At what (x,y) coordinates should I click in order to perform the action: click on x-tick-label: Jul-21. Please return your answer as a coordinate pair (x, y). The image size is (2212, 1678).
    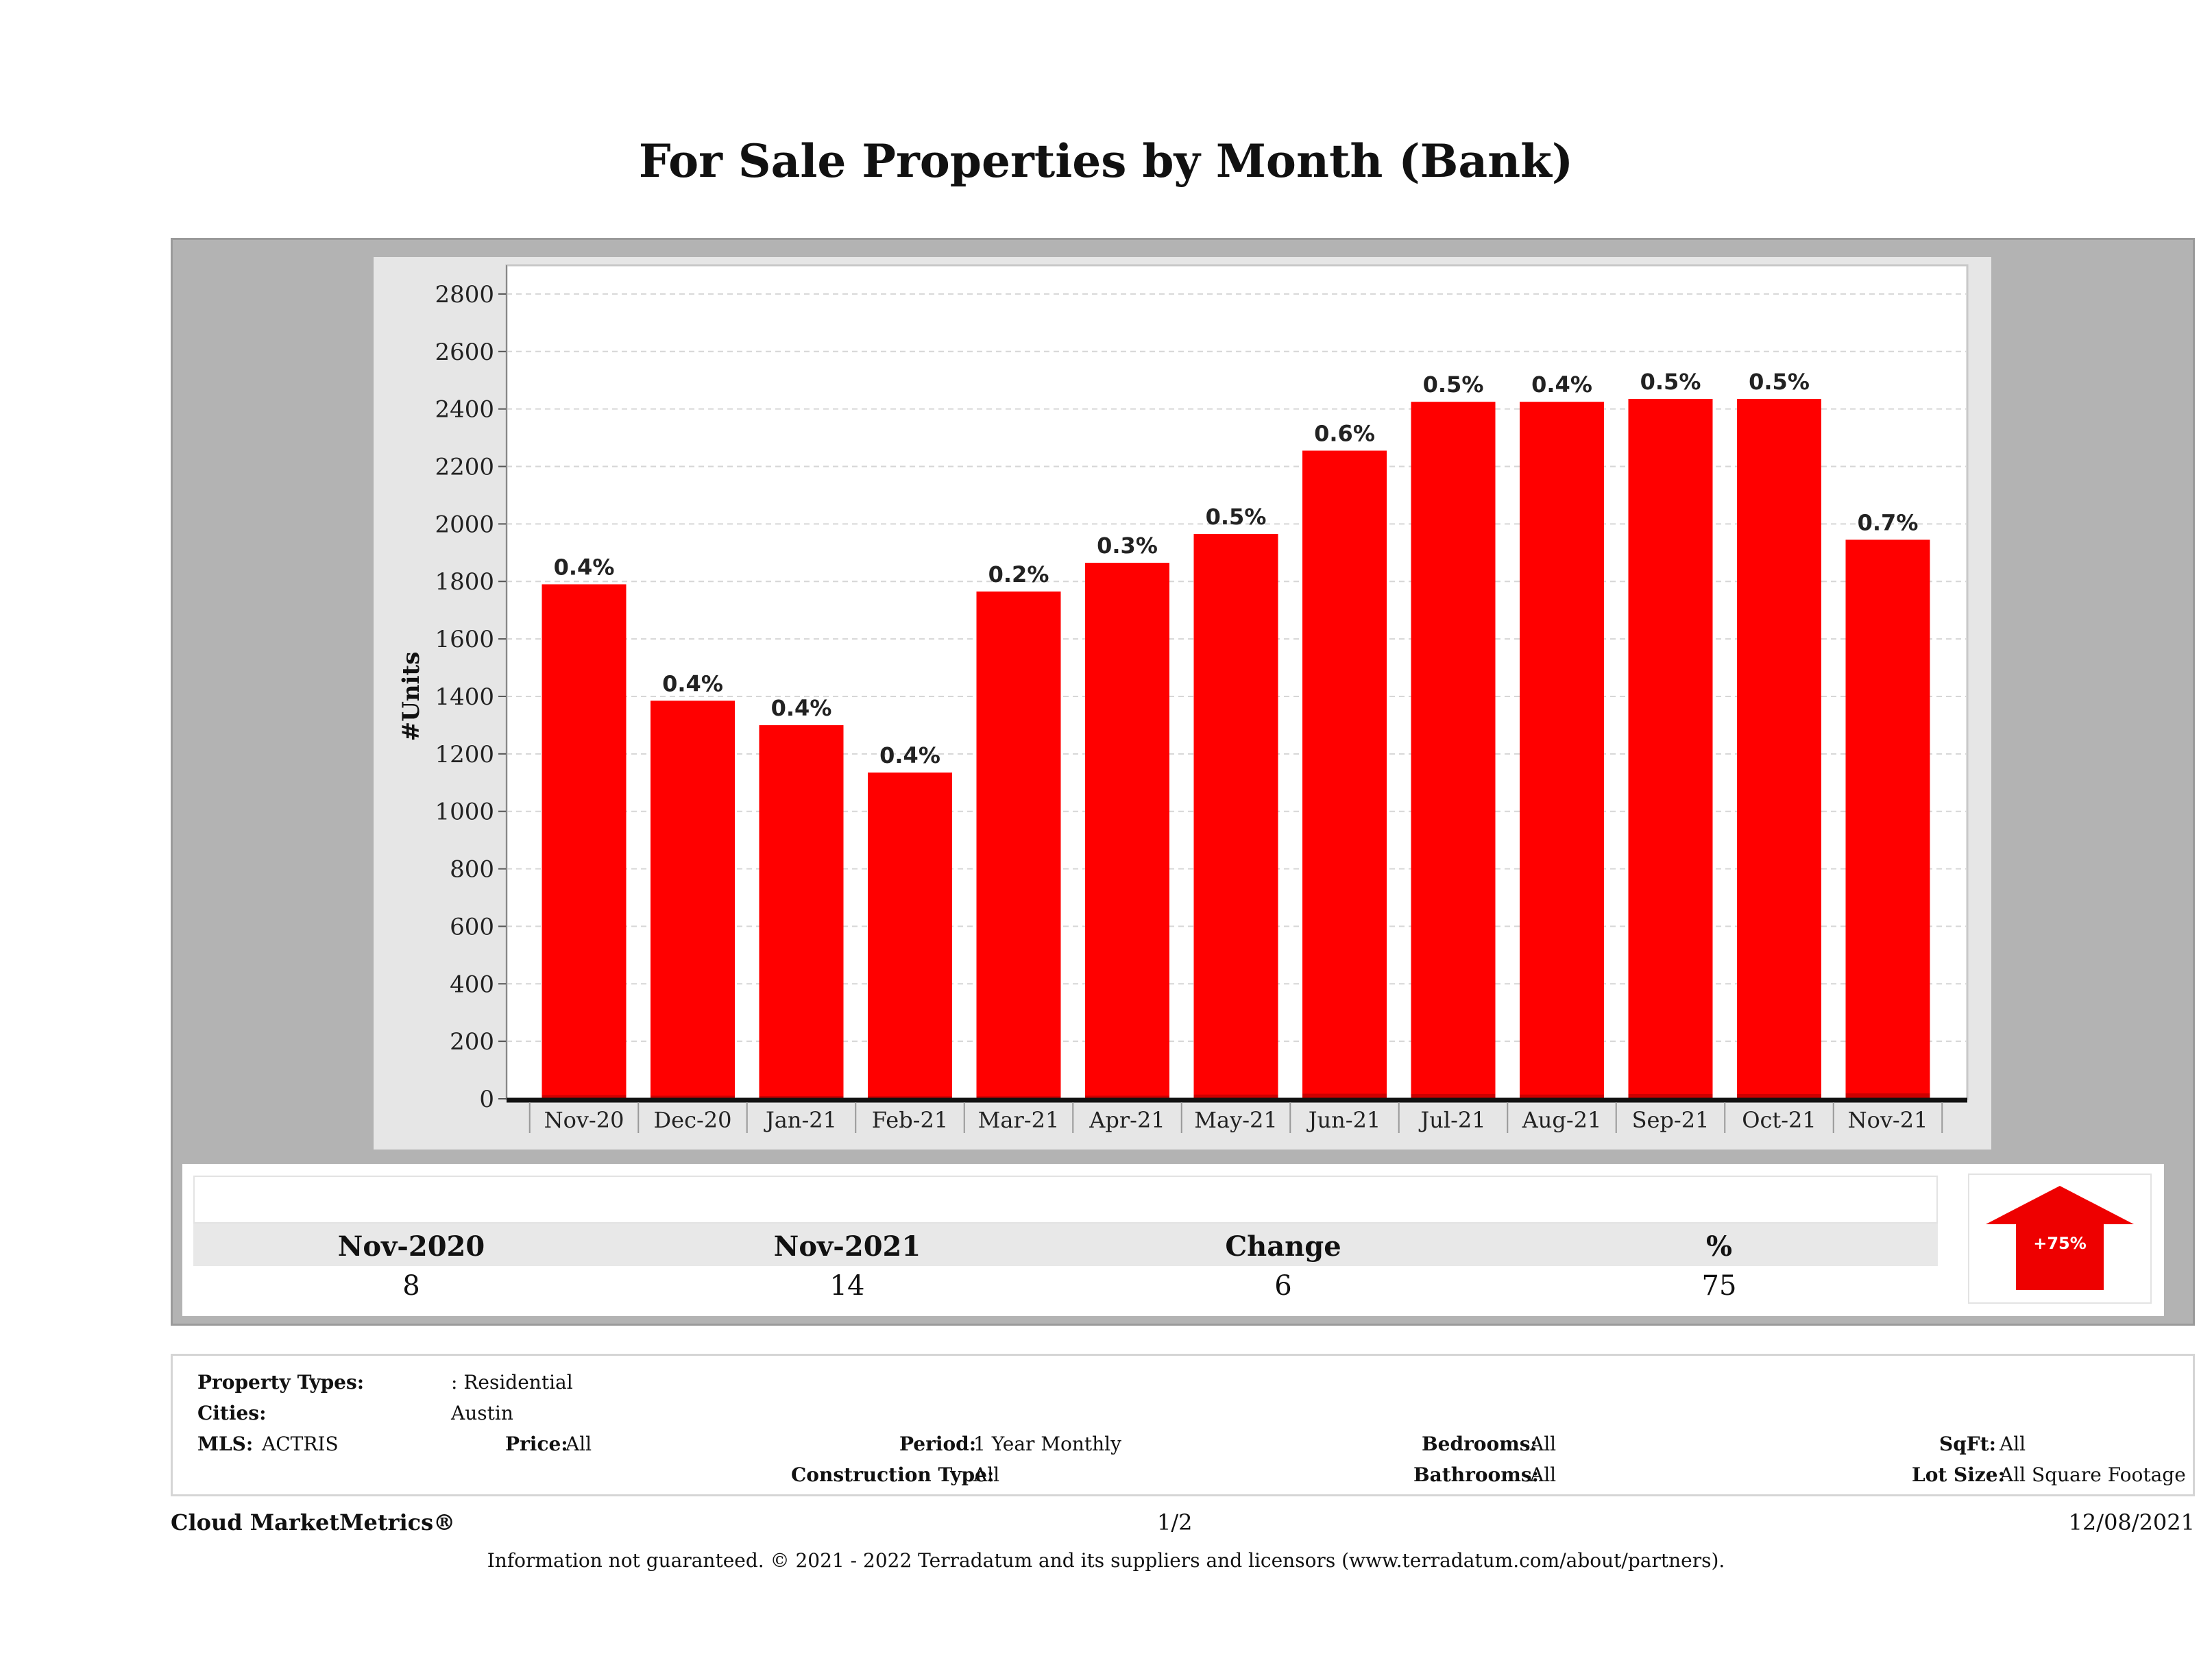
    Looking at the image, I should click on (1452, 1120).